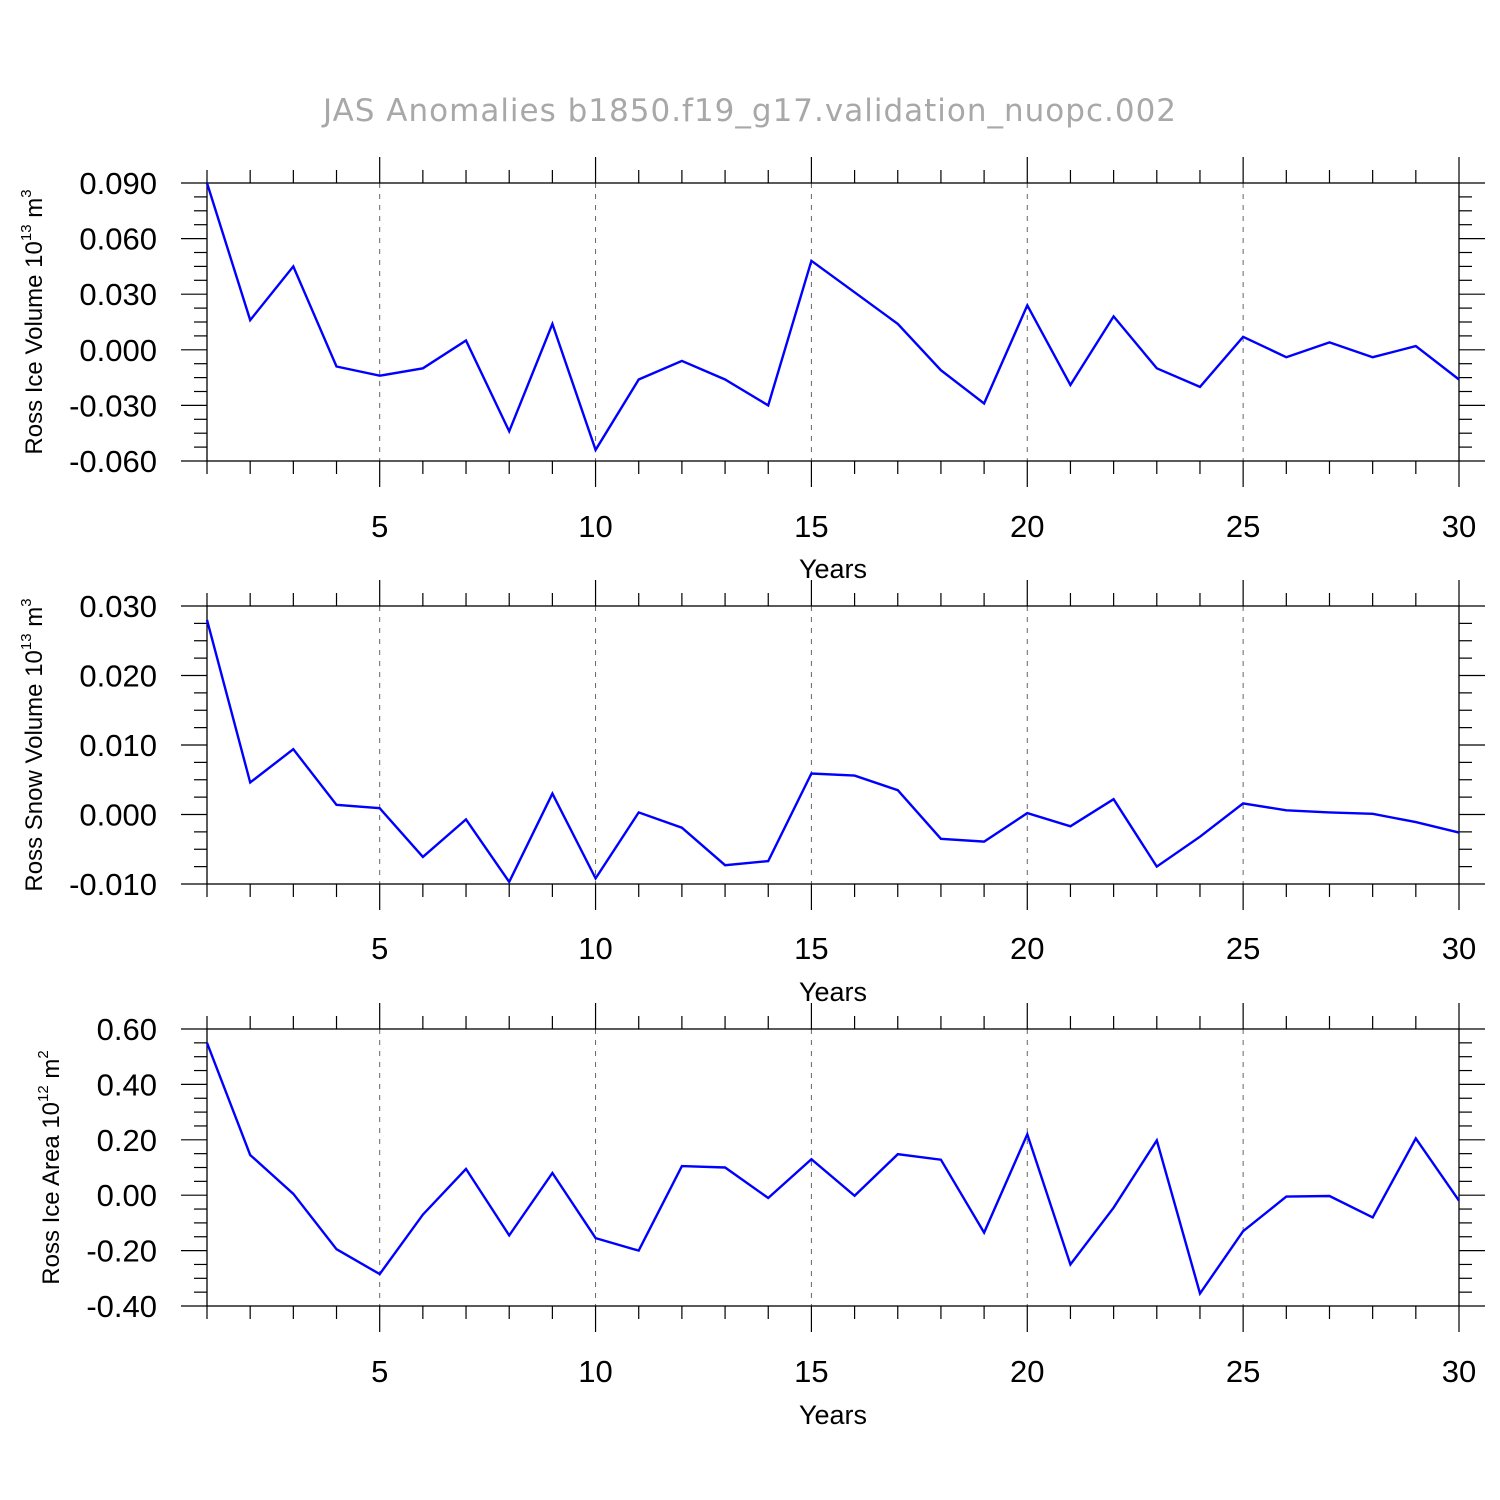  What do you see at coordinates (118, 239) in the screenshot?
I see `y-tick-label: 0.060` at bounding box center [118, 239].